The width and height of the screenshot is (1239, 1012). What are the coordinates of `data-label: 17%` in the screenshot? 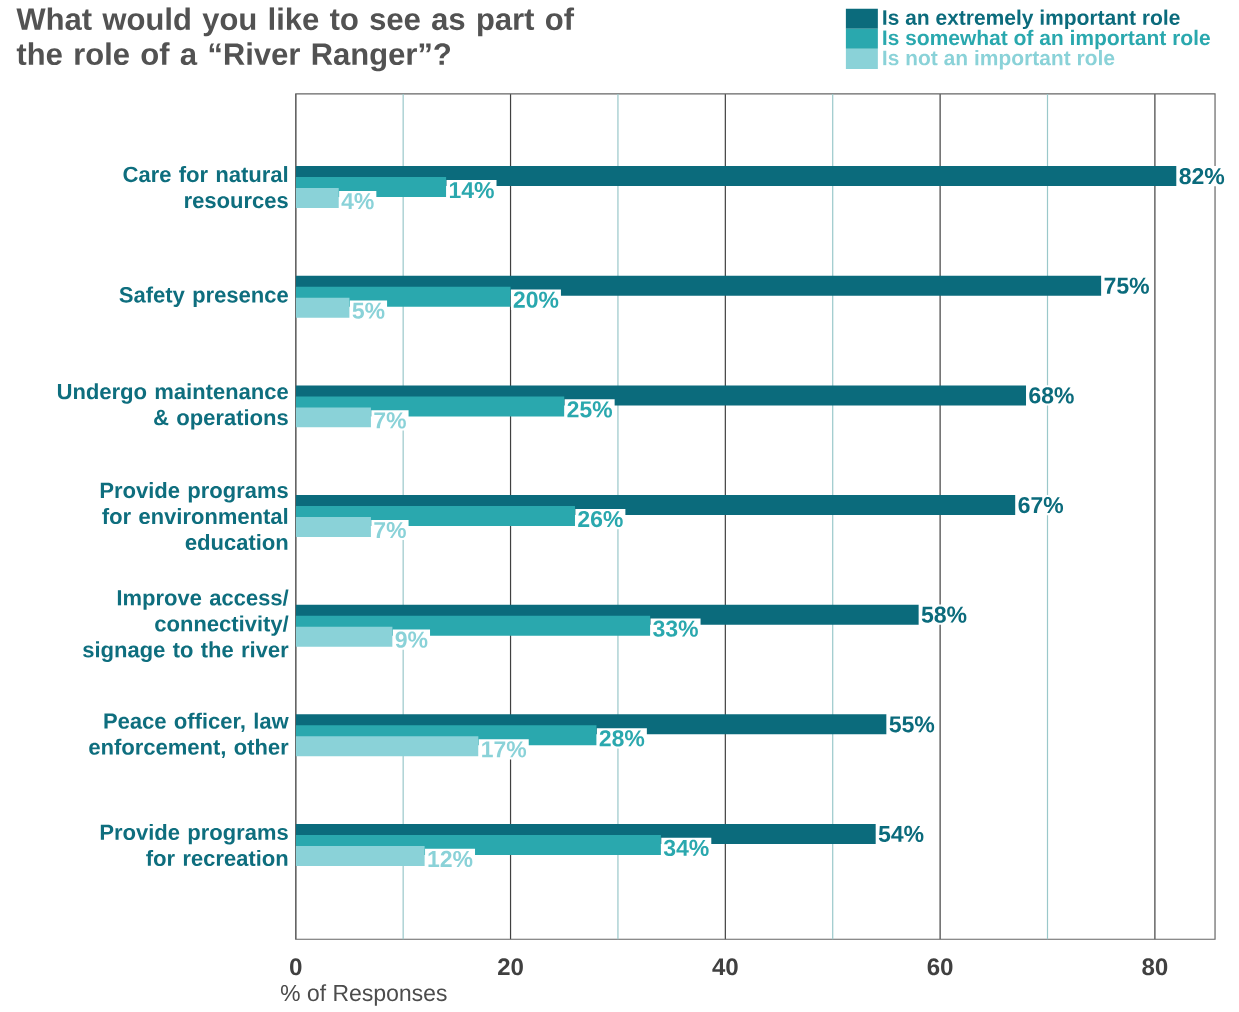 It's located at (504, 749).